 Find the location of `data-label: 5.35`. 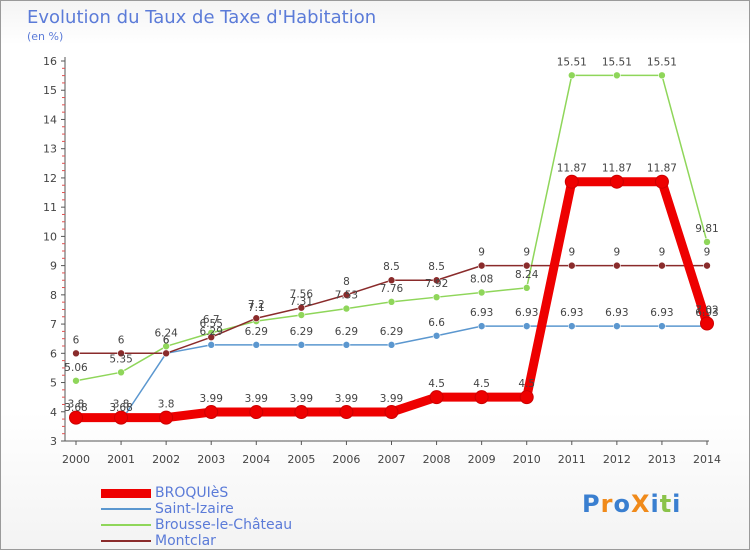

data-label: 5.35 is located at coordinates (120, 359).